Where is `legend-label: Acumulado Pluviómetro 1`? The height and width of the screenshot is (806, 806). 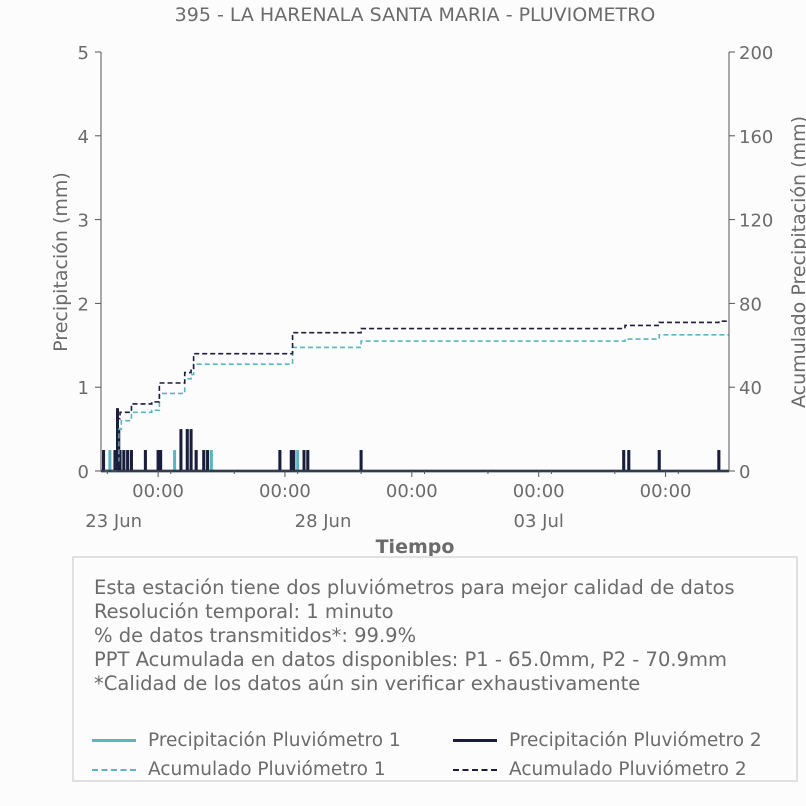 legend-label: Acumulado Pluviómetro 1 is located at coordinates (267, 769).